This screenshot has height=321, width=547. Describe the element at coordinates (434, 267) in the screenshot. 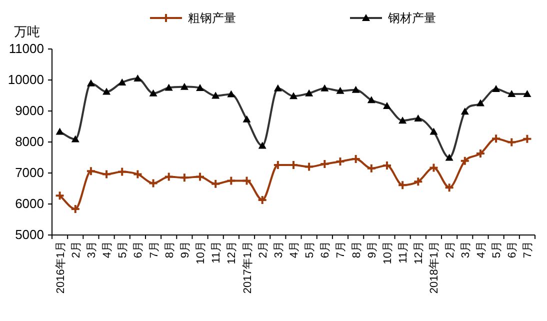

I see `x-tick-label: 2018年1月` at that location.